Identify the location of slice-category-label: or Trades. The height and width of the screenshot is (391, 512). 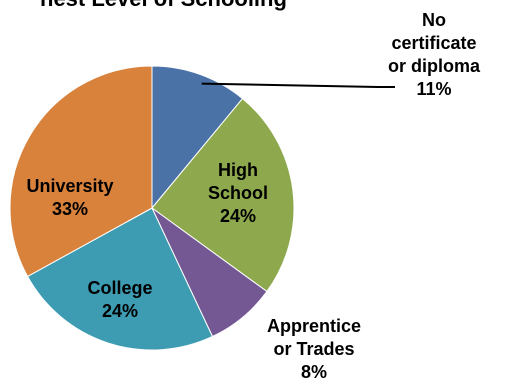
(313, 349).